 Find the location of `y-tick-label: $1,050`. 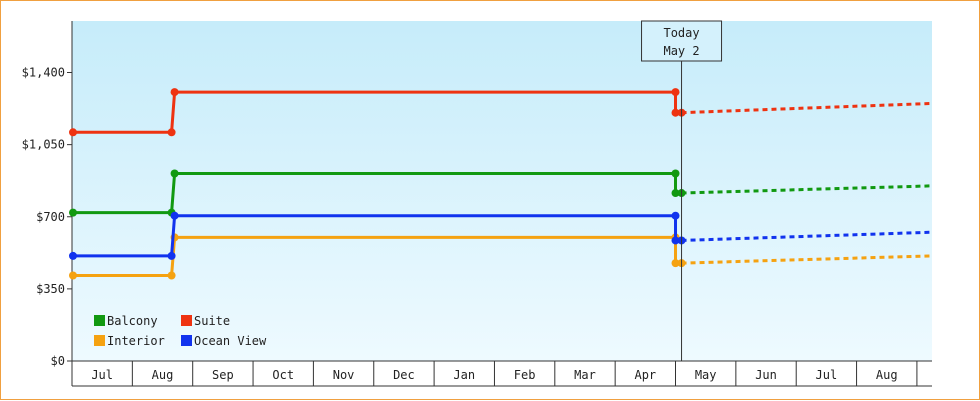

y-tick-label: $1,050 is located at coordinates (43, 145).